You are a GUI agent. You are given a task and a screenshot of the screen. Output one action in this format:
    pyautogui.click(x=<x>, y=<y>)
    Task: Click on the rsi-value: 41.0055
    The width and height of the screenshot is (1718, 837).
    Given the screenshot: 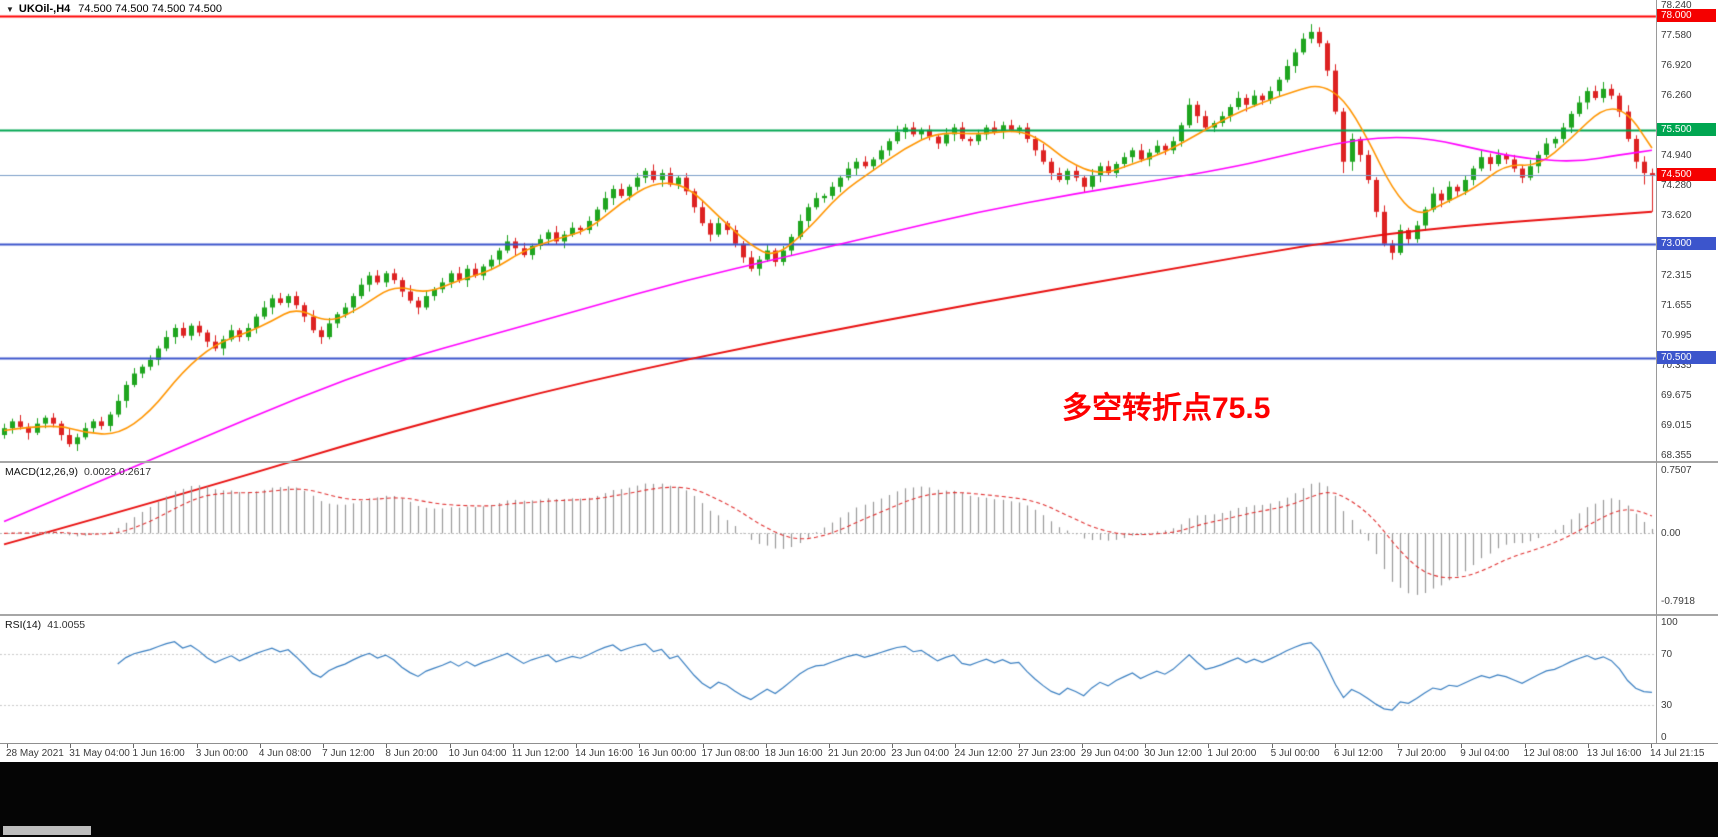 What is the action you would take?
    pyautogui.click(x=66, y=625)
    